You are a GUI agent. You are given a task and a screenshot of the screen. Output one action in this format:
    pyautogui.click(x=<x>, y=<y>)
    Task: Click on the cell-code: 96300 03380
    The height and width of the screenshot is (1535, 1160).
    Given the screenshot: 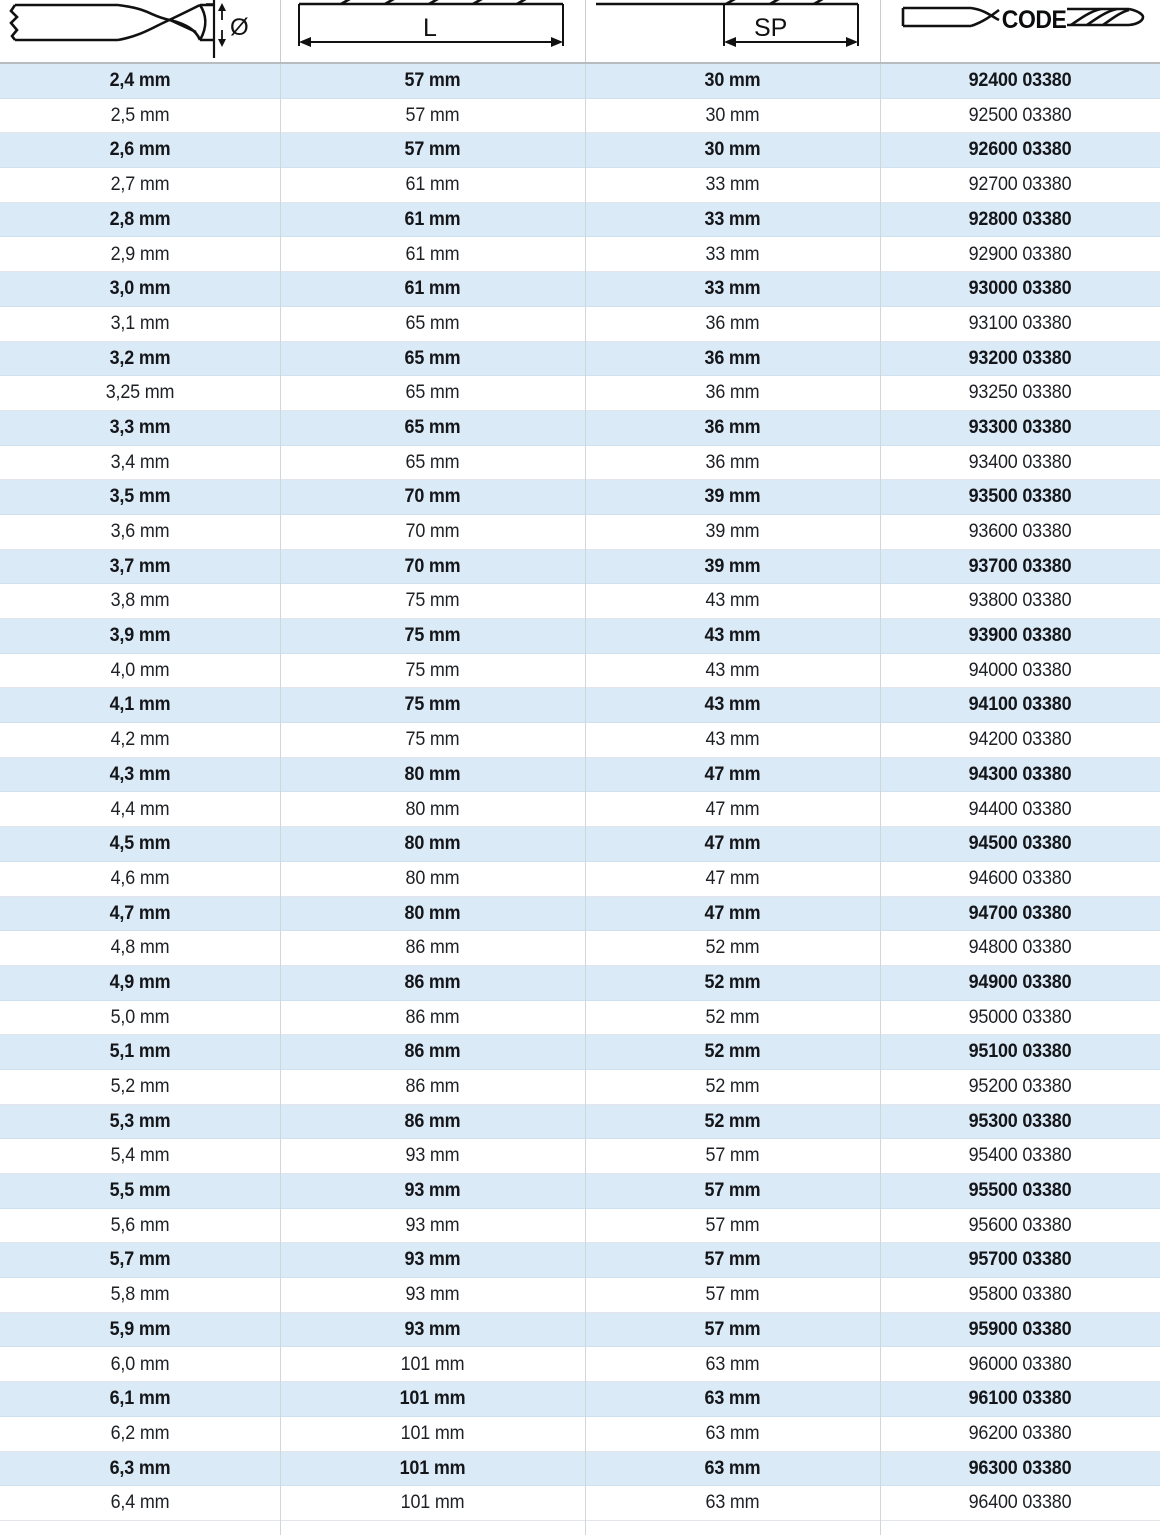 What is the action you would take?
    pyautogui.click(x=1020, y=1467)
    